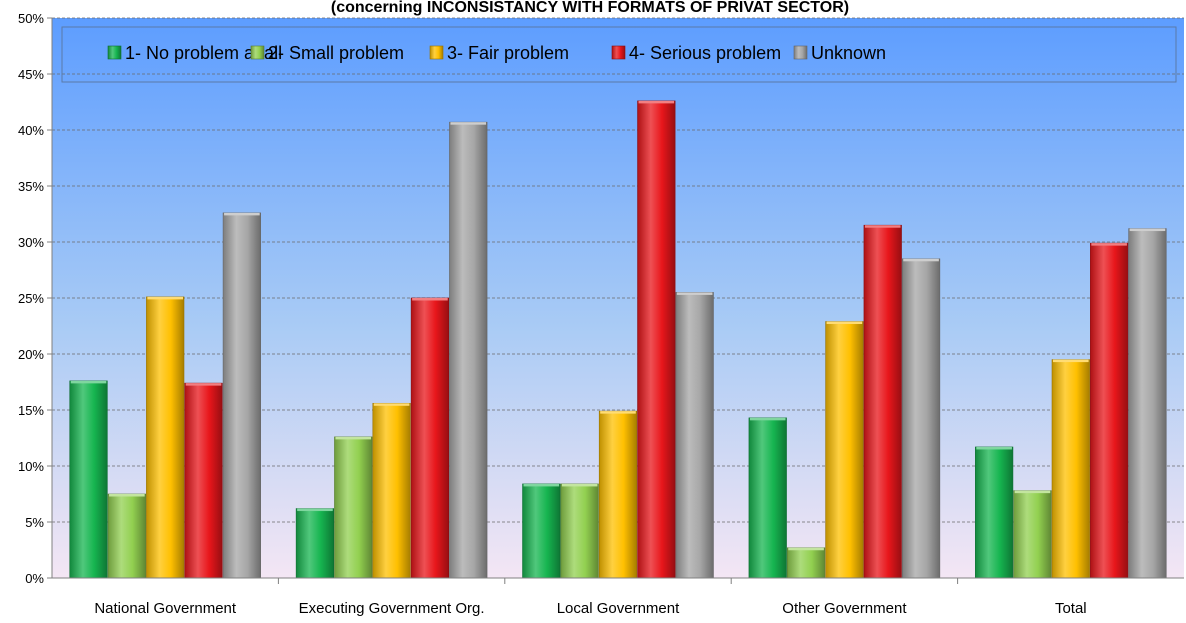 This screenshot has height=623, width=1186. I want to click on y-tick-label: 5%, so click(34, 522).